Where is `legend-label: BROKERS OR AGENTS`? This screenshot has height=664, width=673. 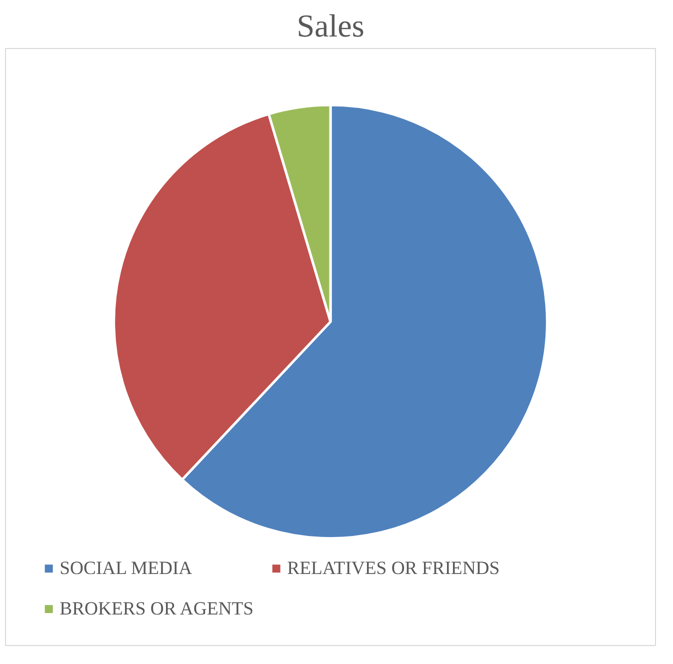 legend-label: BROKERS OR AGENTS is located at coordinates (157, 609).